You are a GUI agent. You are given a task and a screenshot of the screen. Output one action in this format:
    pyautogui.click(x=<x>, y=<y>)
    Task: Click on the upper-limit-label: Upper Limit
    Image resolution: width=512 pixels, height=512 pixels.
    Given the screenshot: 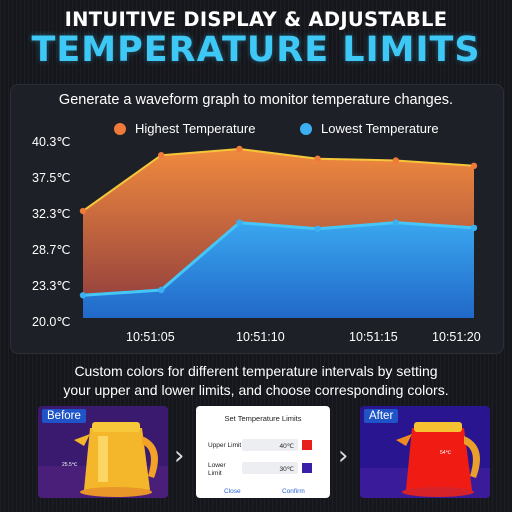 What is the action you would take?
    pyautogui.click(x=225, y=445)
    